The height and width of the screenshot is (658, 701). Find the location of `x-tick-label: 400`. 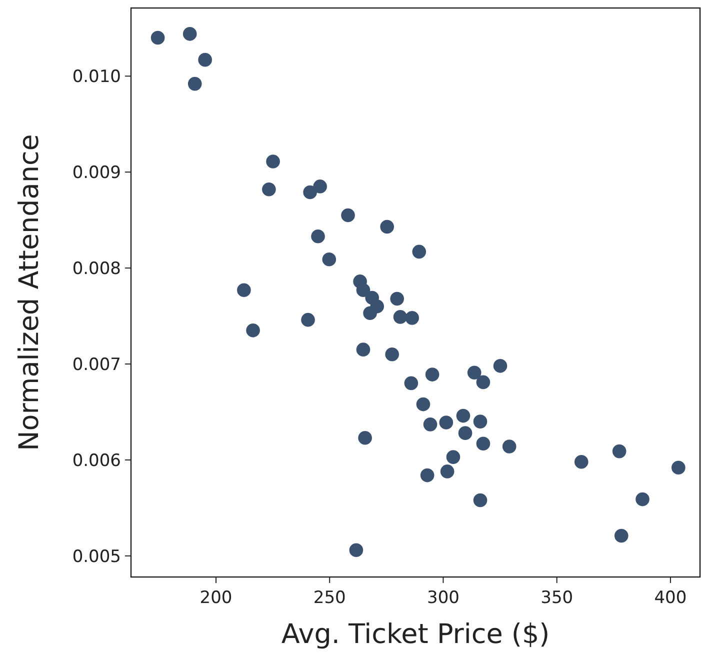

x-tick-label: 400 is located at coordinates (670, 598).